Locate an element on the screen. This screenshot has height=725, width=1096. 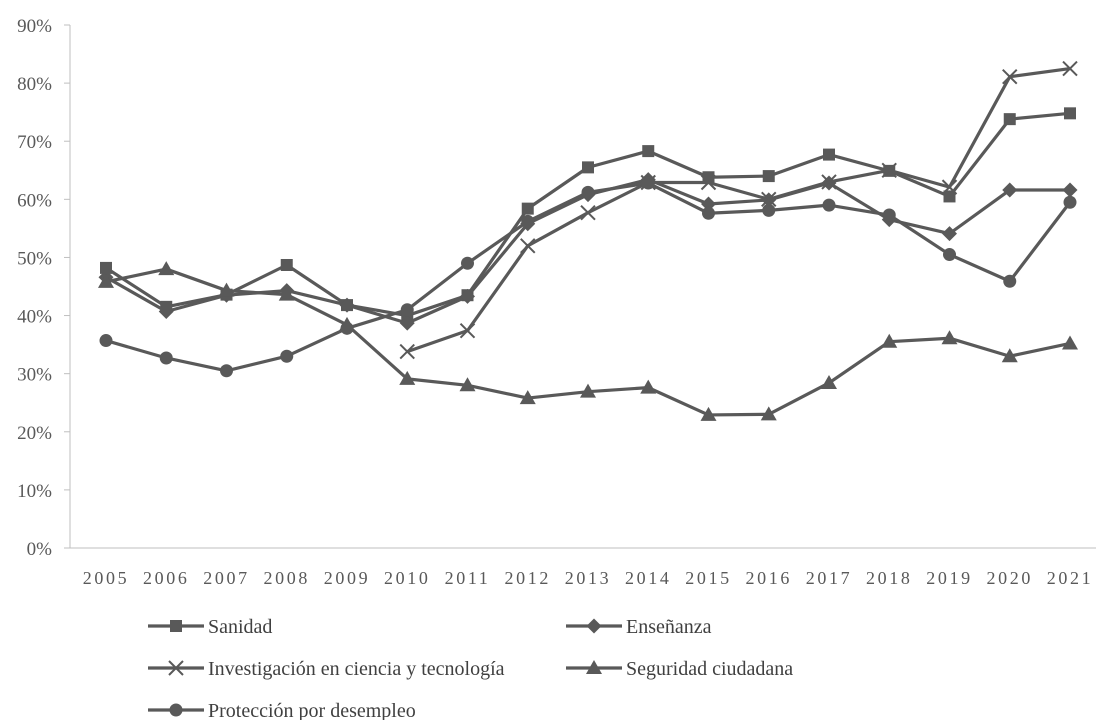
x-tick-label: 2014 is located at coordinates (648, 578).